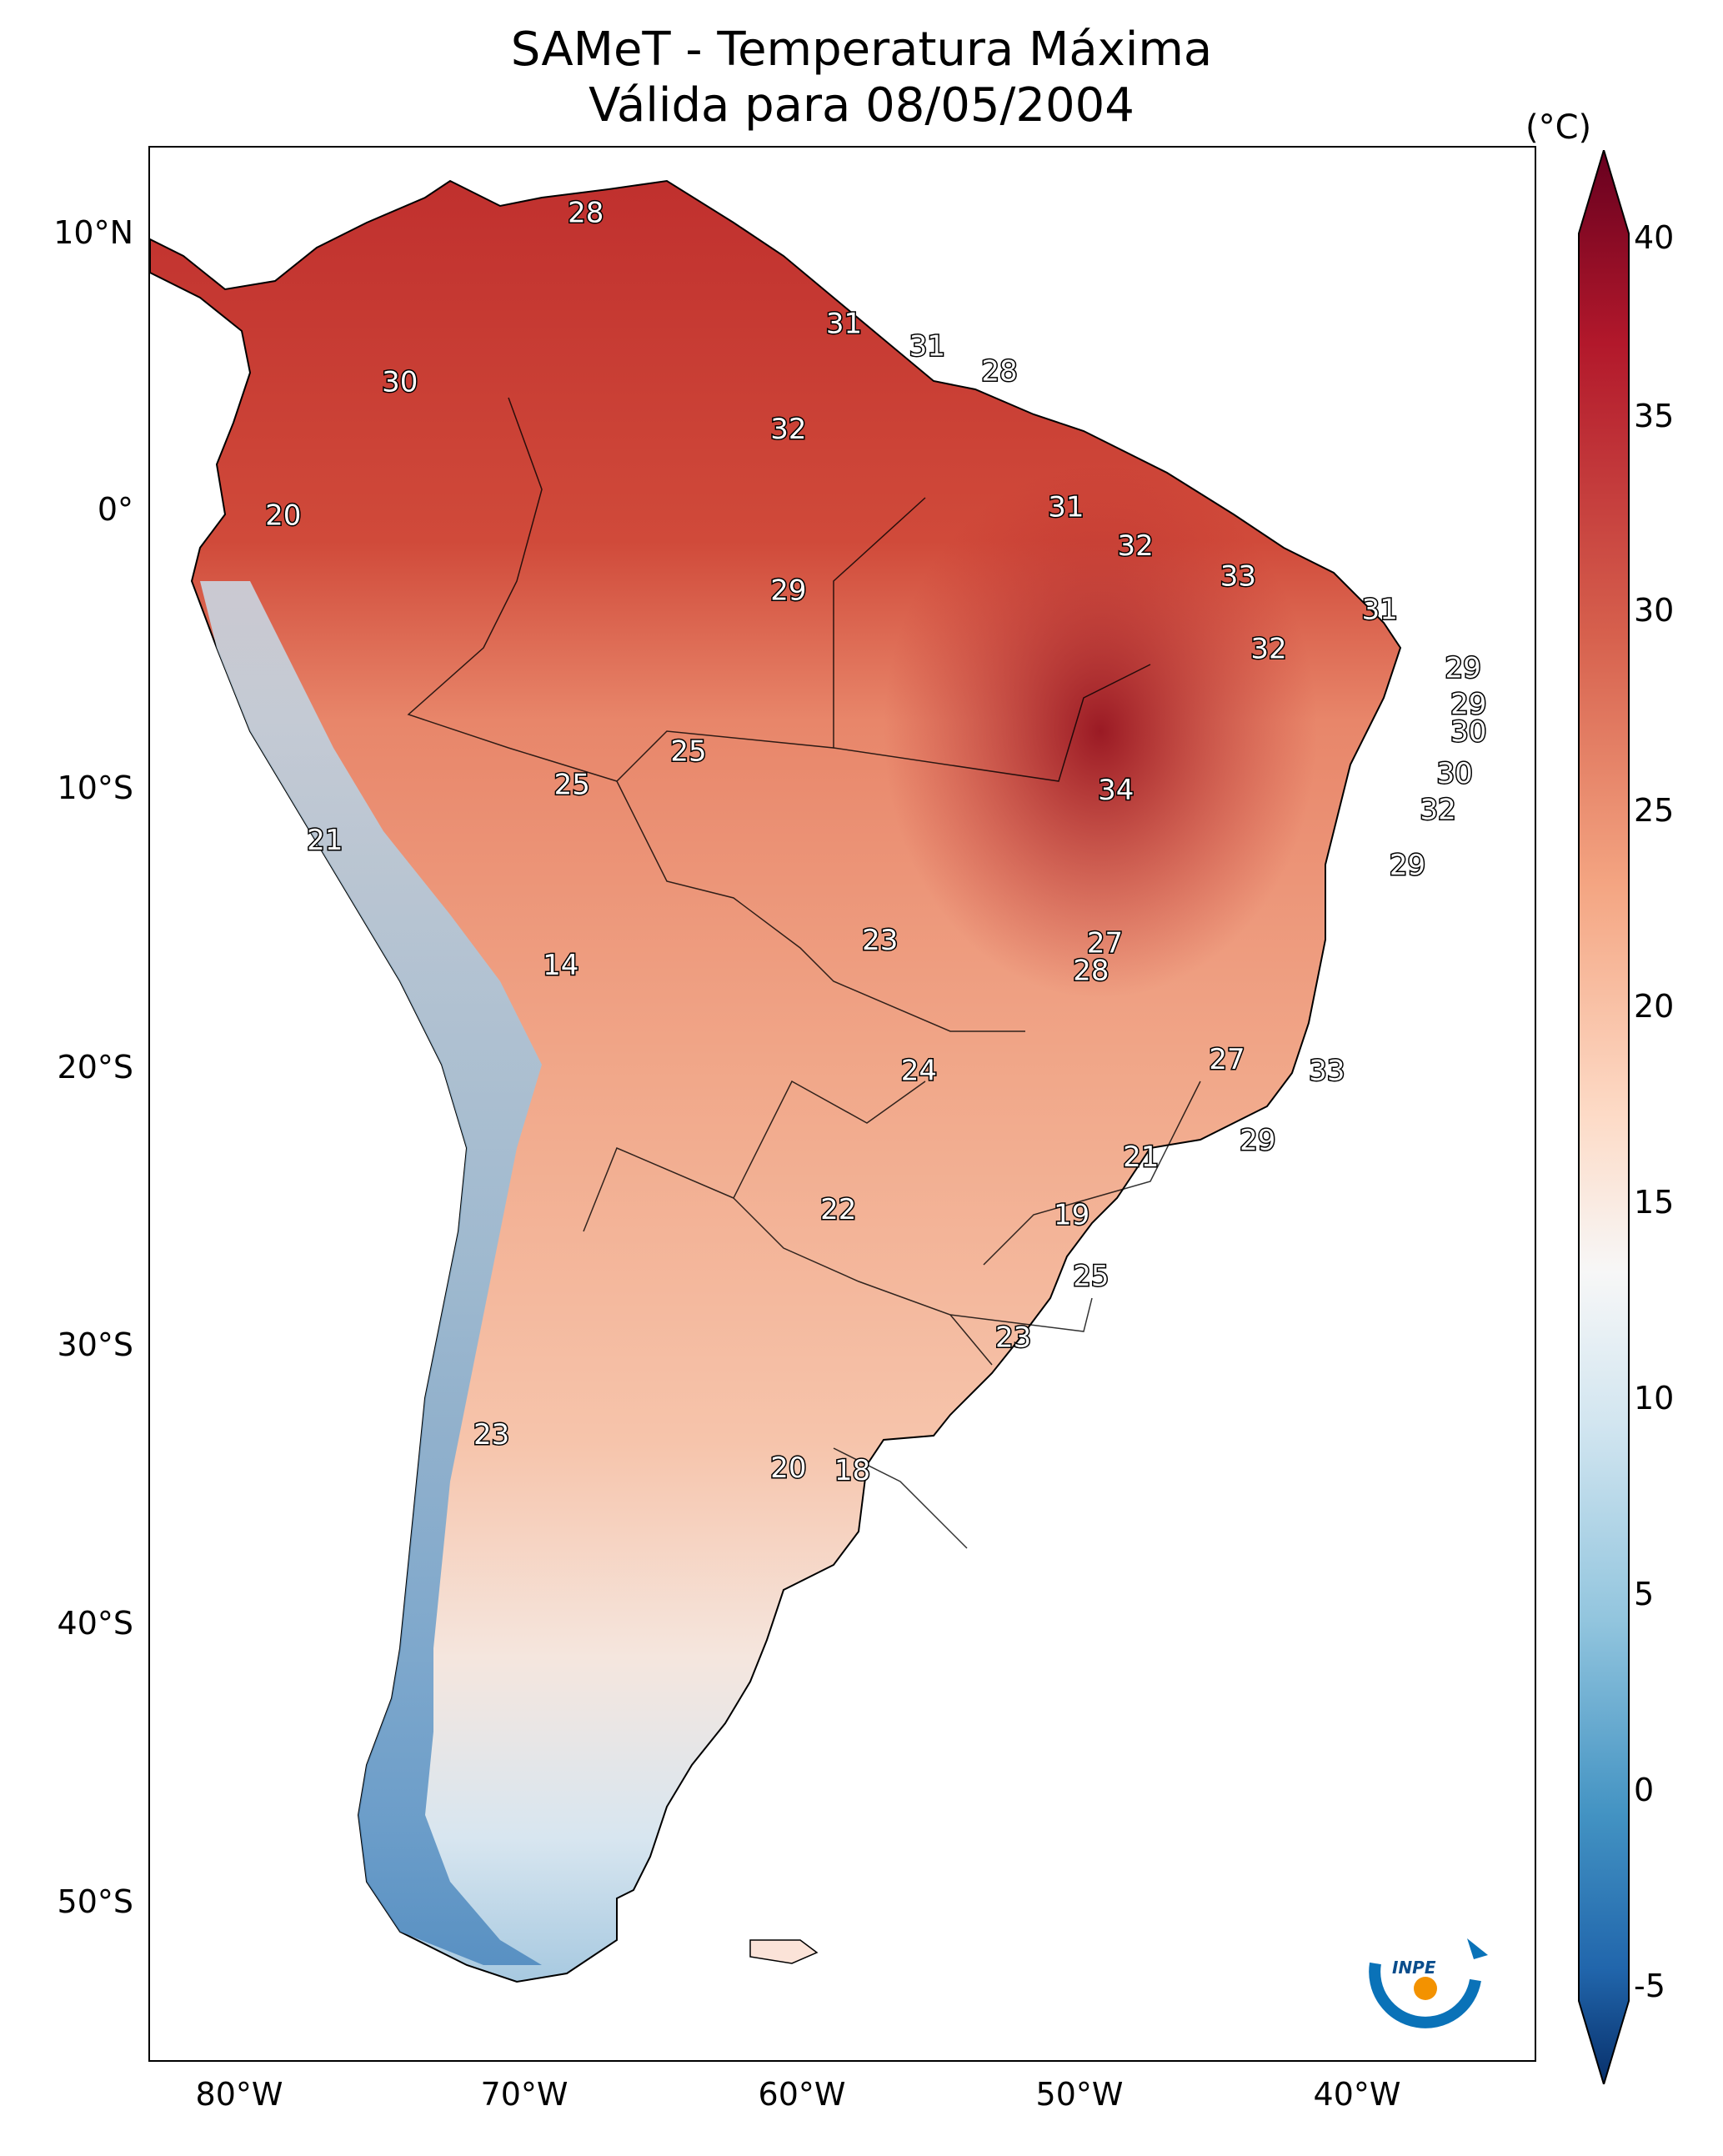 This screenshot has width=1723, height=2156. What do you see at coordinates (1655, 611) in the screenshot?
I see `colorbar-tick-30: 30` at bounding box center [1655, 611].